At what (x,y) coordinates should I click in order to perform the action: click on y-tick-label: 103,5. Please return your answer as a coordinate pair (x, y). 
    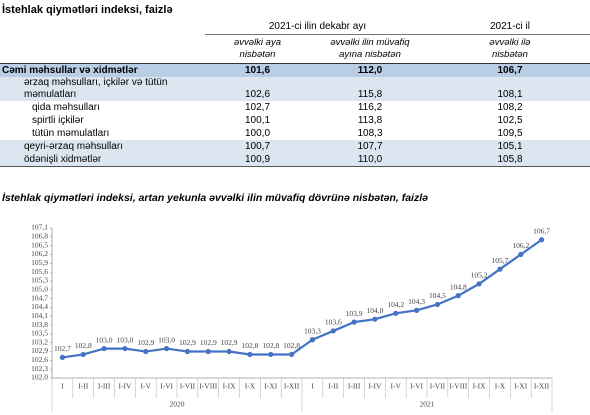
    Looking at the image, I should click on (39, 333).